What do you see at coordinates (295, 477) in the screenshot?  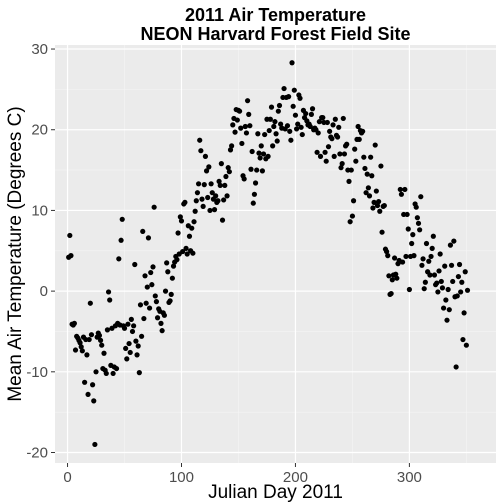 I see `x-tick-label: 200` at bounding box center [295, 477].